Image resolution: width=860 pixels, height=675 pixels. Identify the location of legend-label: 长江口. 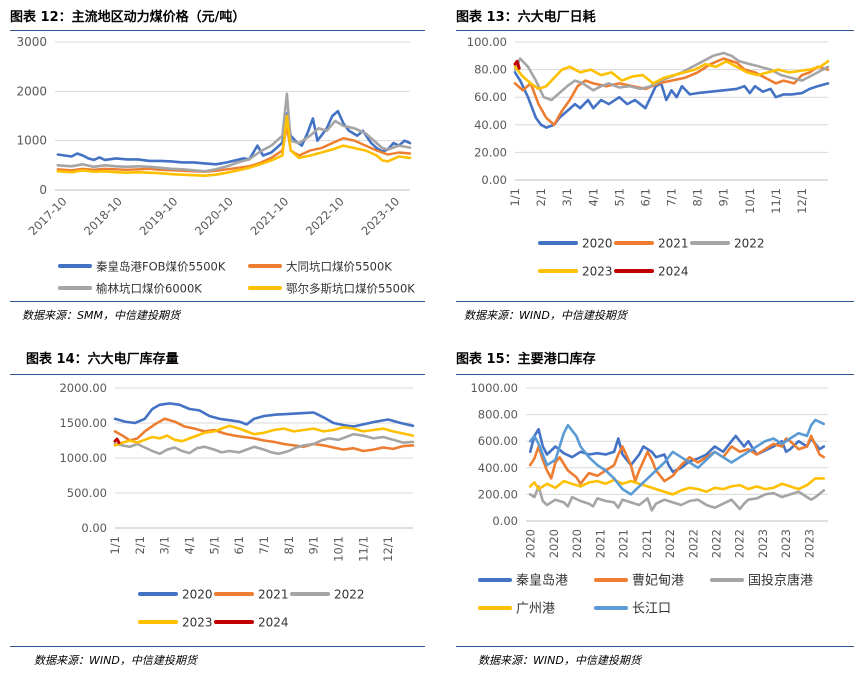
(651, 609).